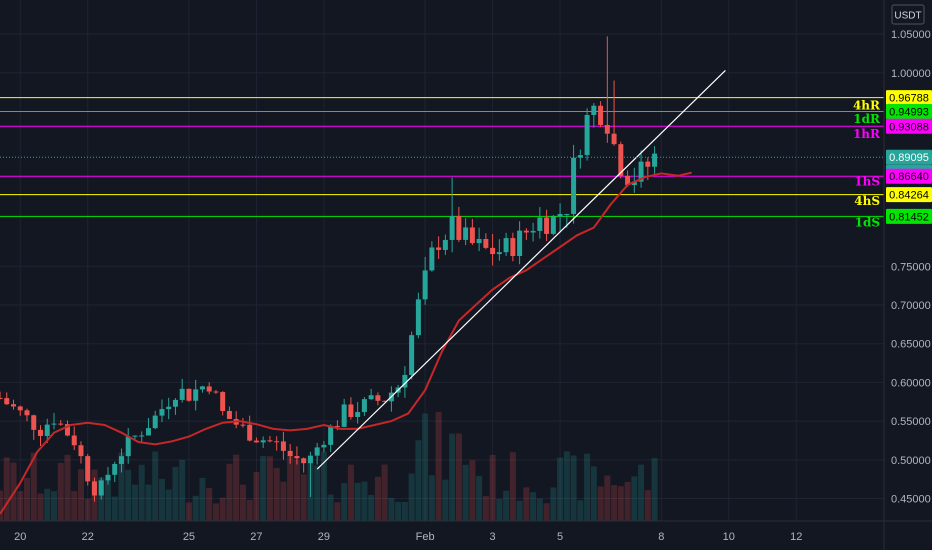 The width and height of the screenshot is (932, 550). I want to click on level-label: 1dR, so click(867, 119).